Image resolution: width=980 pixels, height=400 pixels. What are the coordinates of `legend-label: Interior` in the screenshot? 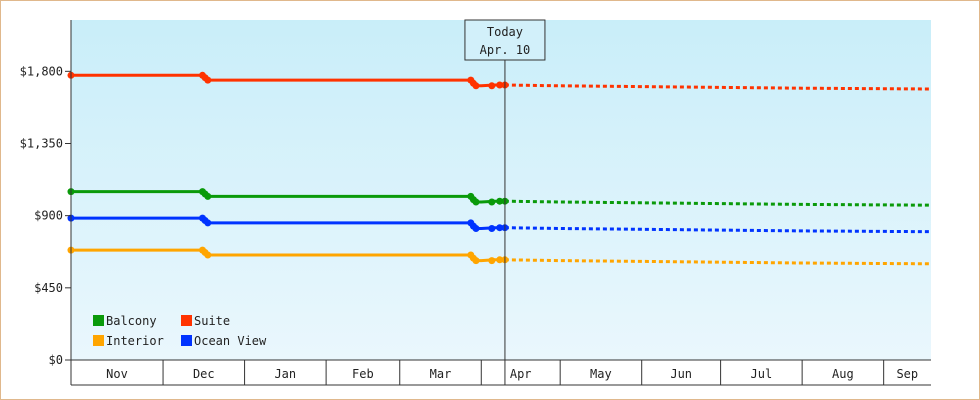 It's located at (135, 341).